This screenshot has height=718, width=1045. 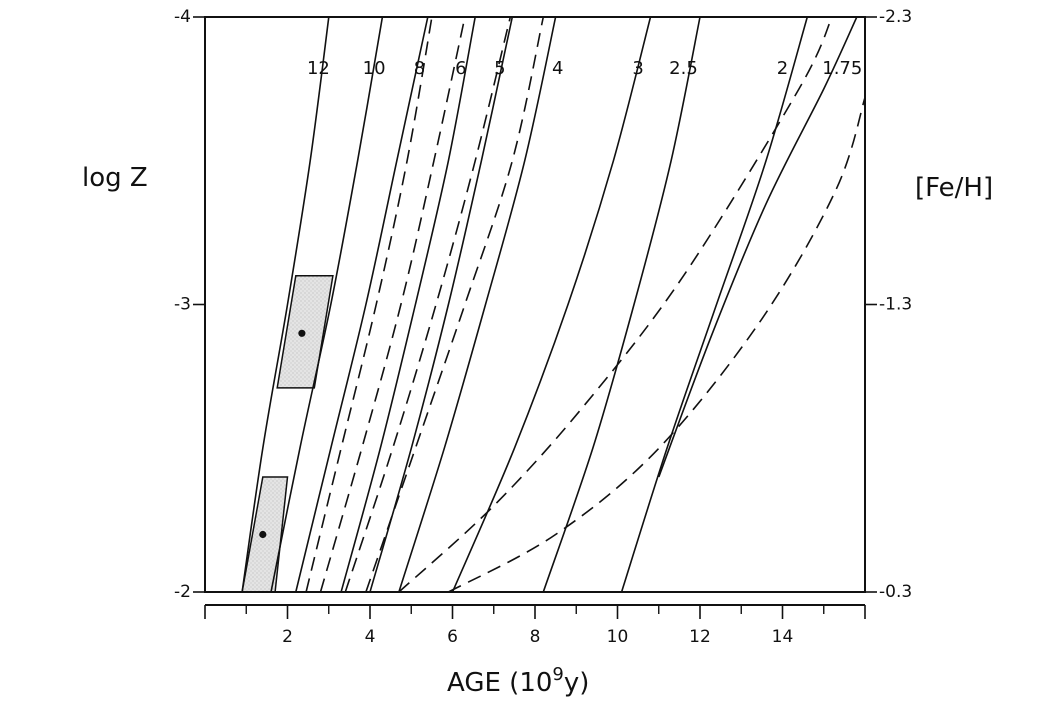 I want to click on x-tick-label: 12, so click(x=700, y=637).